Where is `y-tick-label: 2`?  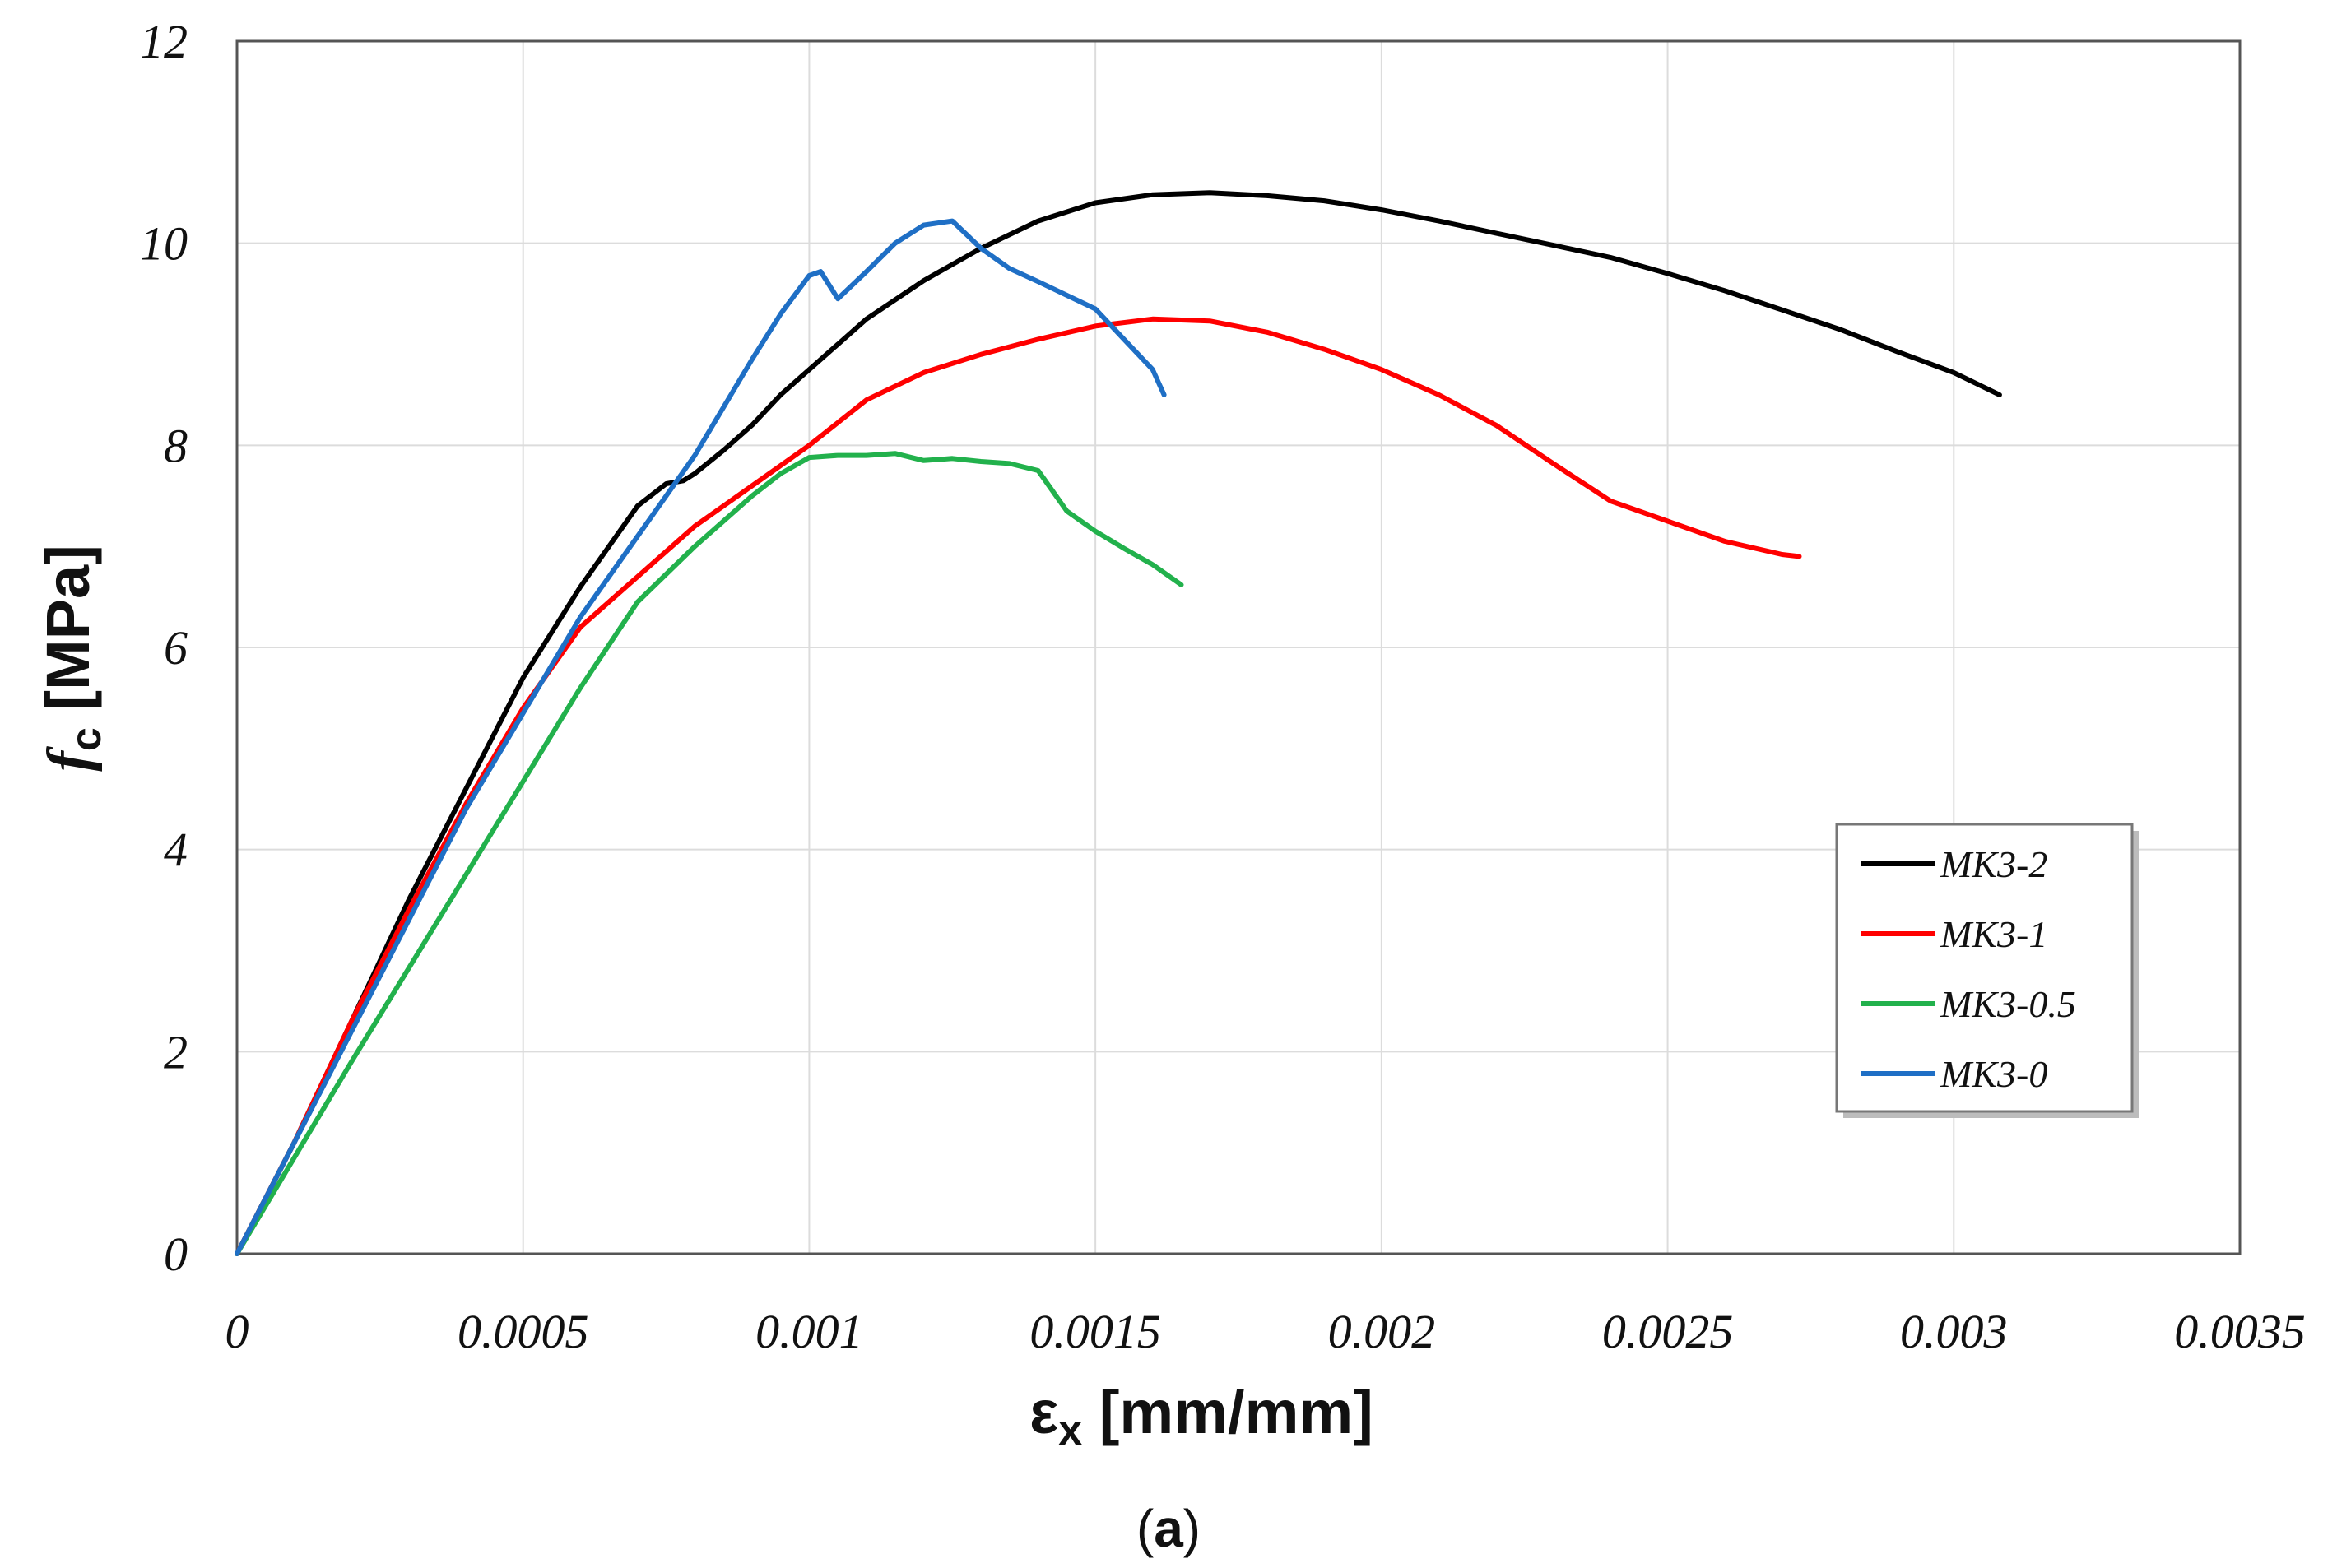 y-tick-label: 2 is located at coordinates (176, 1052).